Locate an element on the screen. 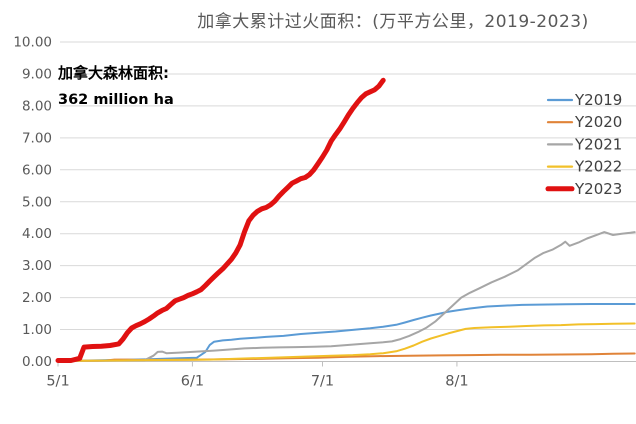 This screenshot has width=636, height=424. y-axis-tick-label: 4.00 is located at coordinates (37, 234).